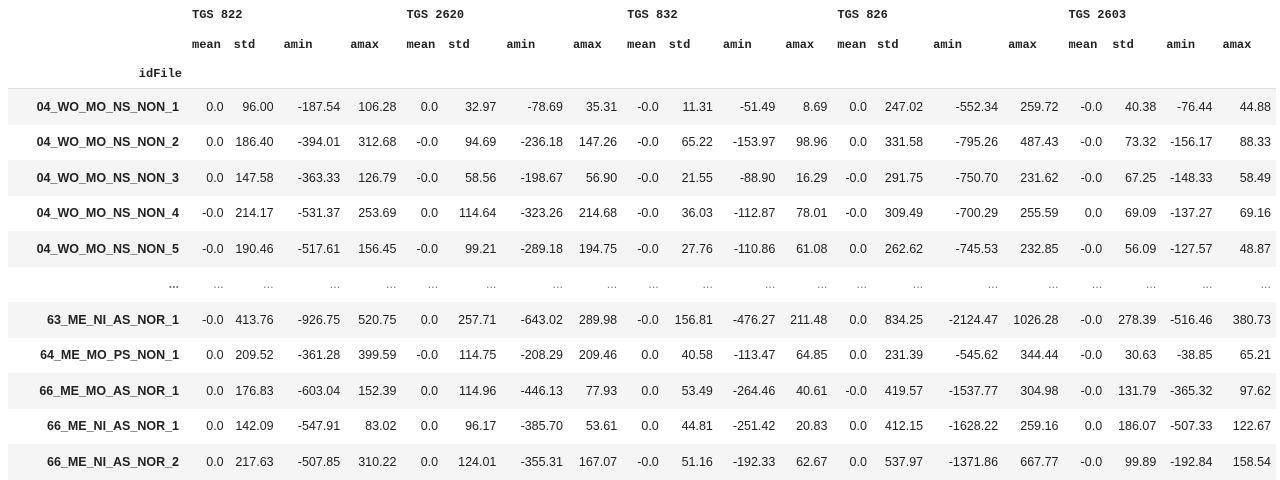  Describe the element at coordinates (754, 213) in the screenshot. I see `table-cell: -112.87` at that location.